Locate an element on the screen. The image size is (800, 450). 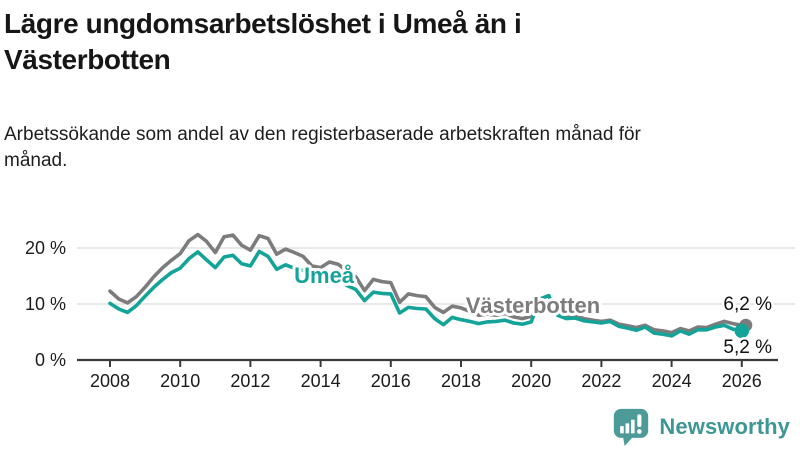
x-tick-label: 2012 is located at coordinates (250, 381).